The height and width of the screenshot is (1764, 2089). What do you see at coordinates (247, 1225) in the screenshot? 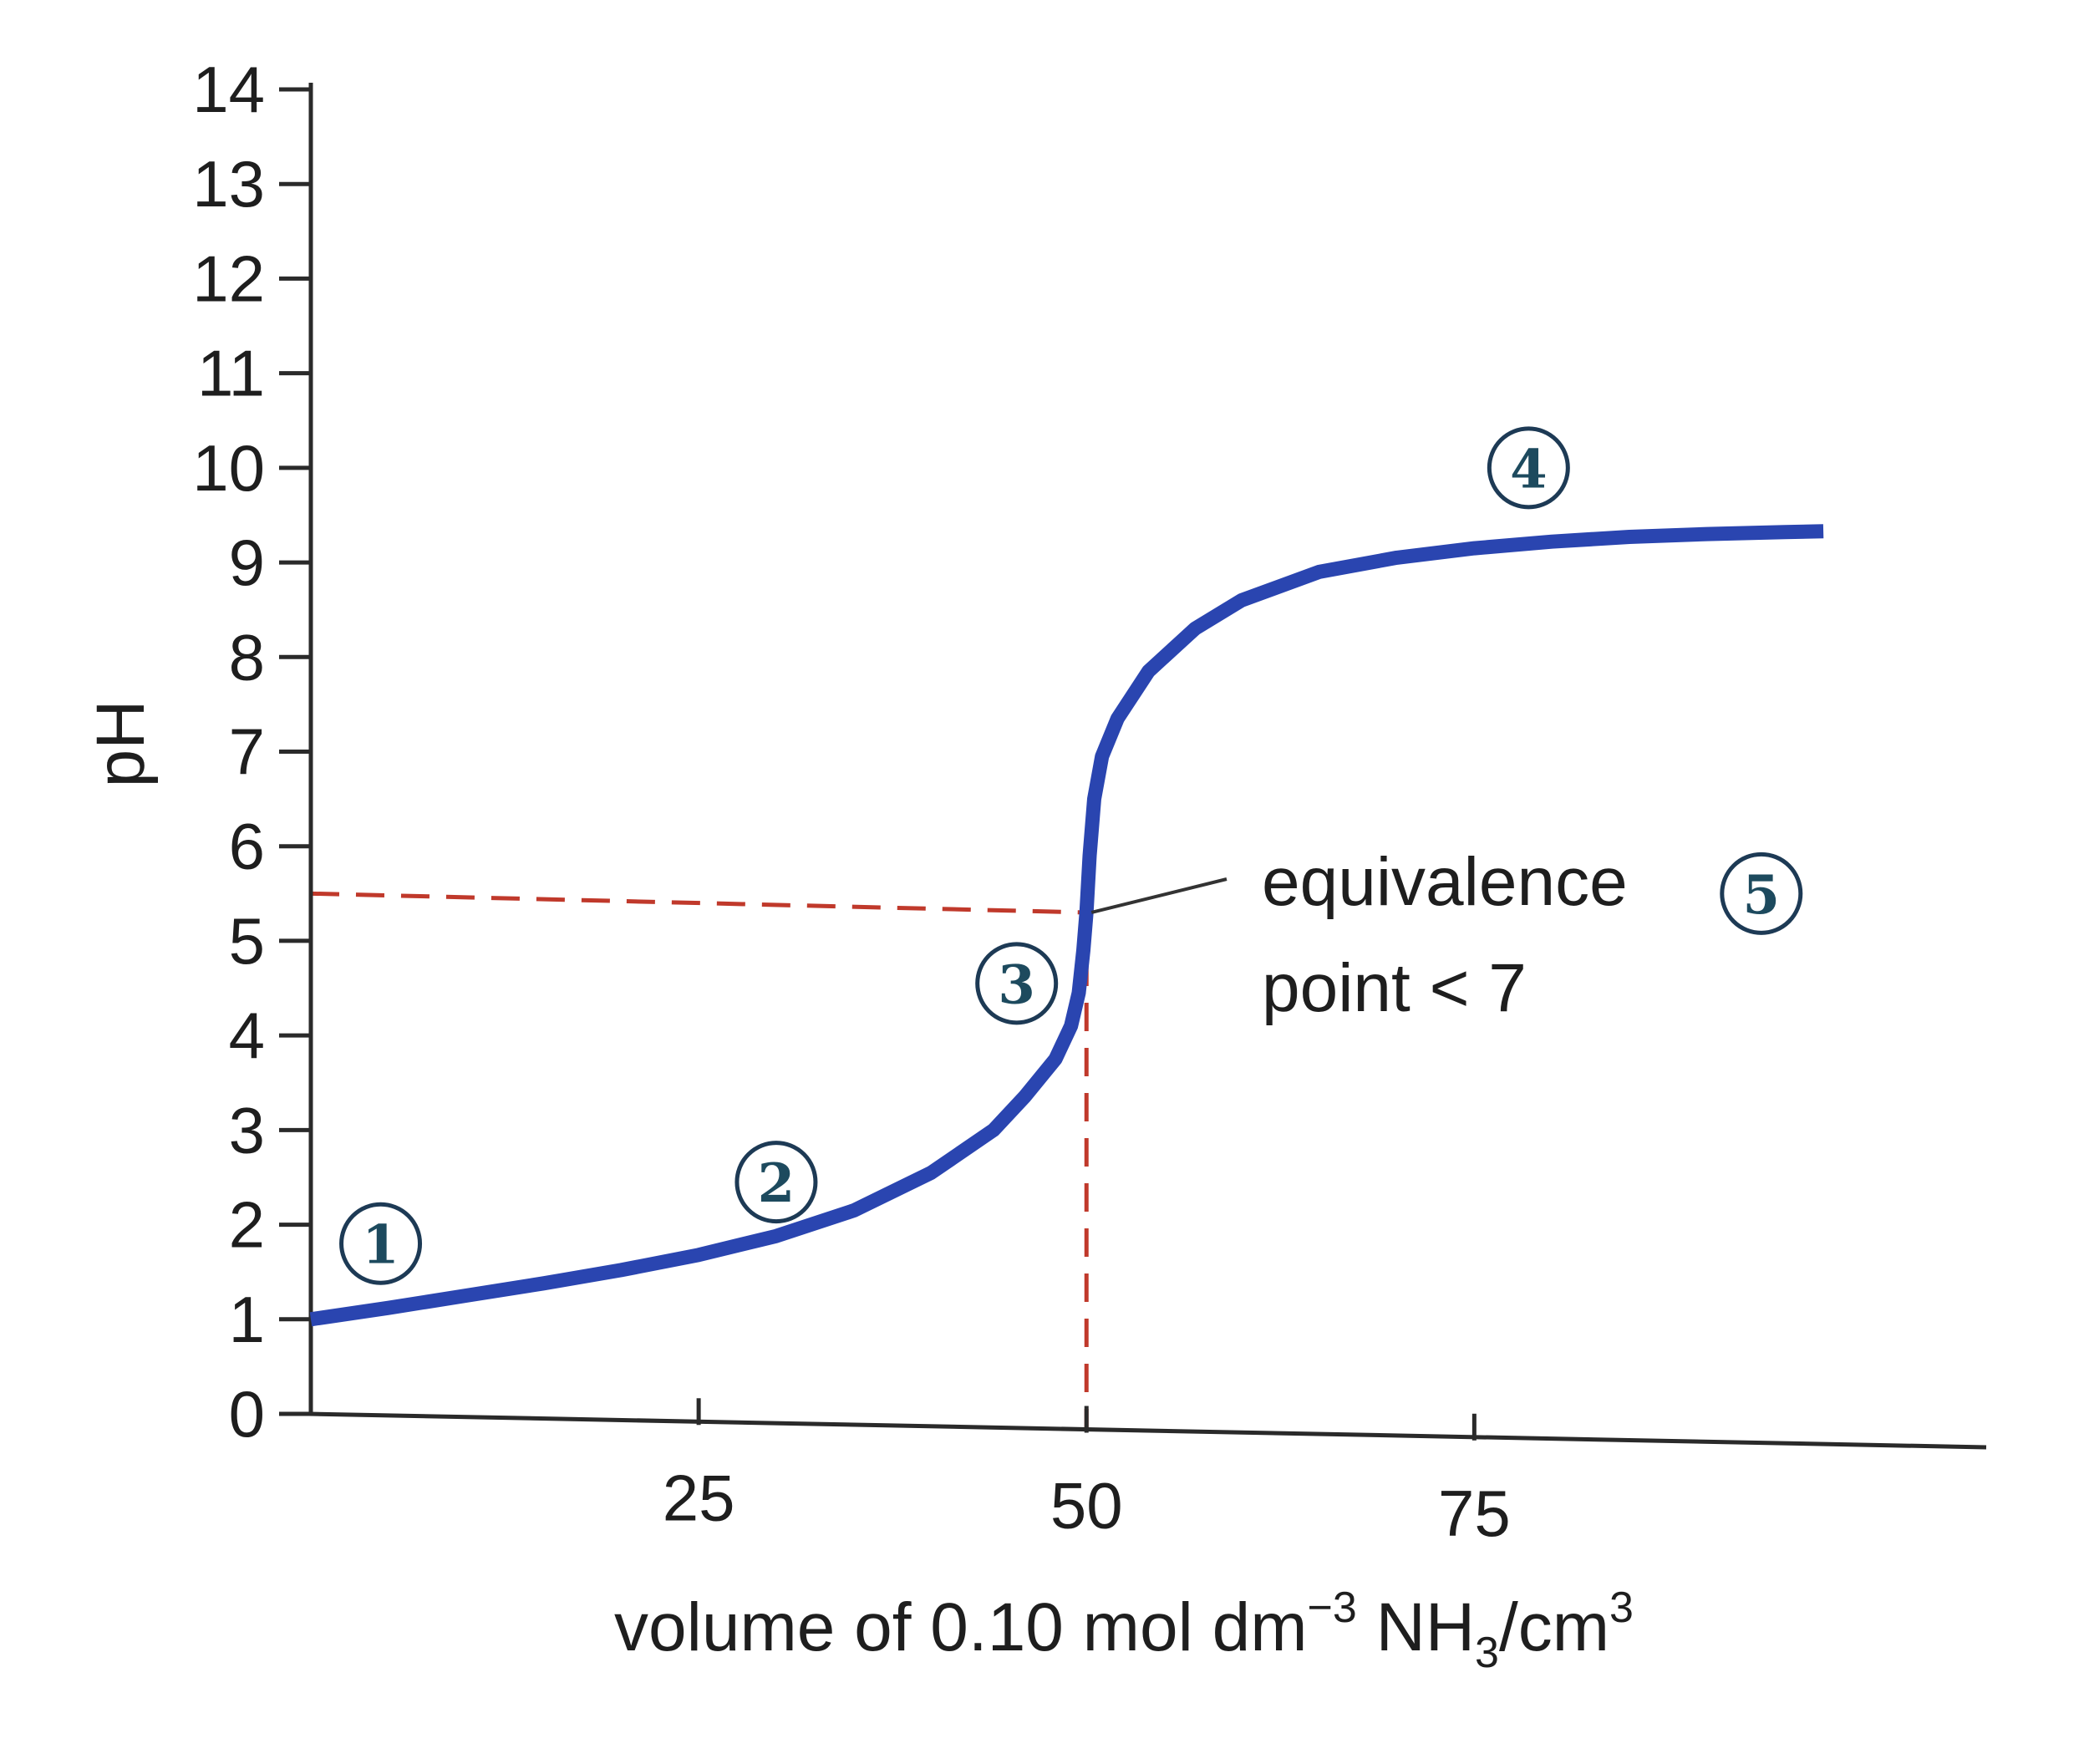
I see `y-tick-label: 2` at bounding box center [247, 1225].